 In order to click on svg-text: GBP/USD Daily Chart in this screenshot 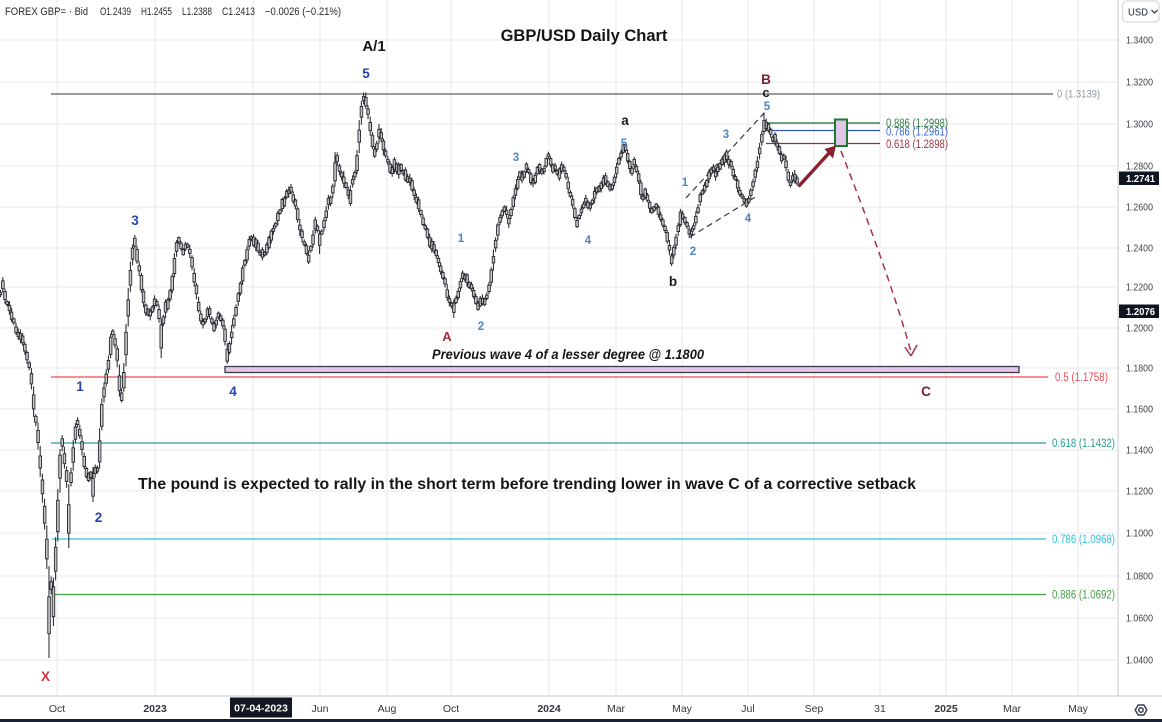, I will do `click(584, 36)`.